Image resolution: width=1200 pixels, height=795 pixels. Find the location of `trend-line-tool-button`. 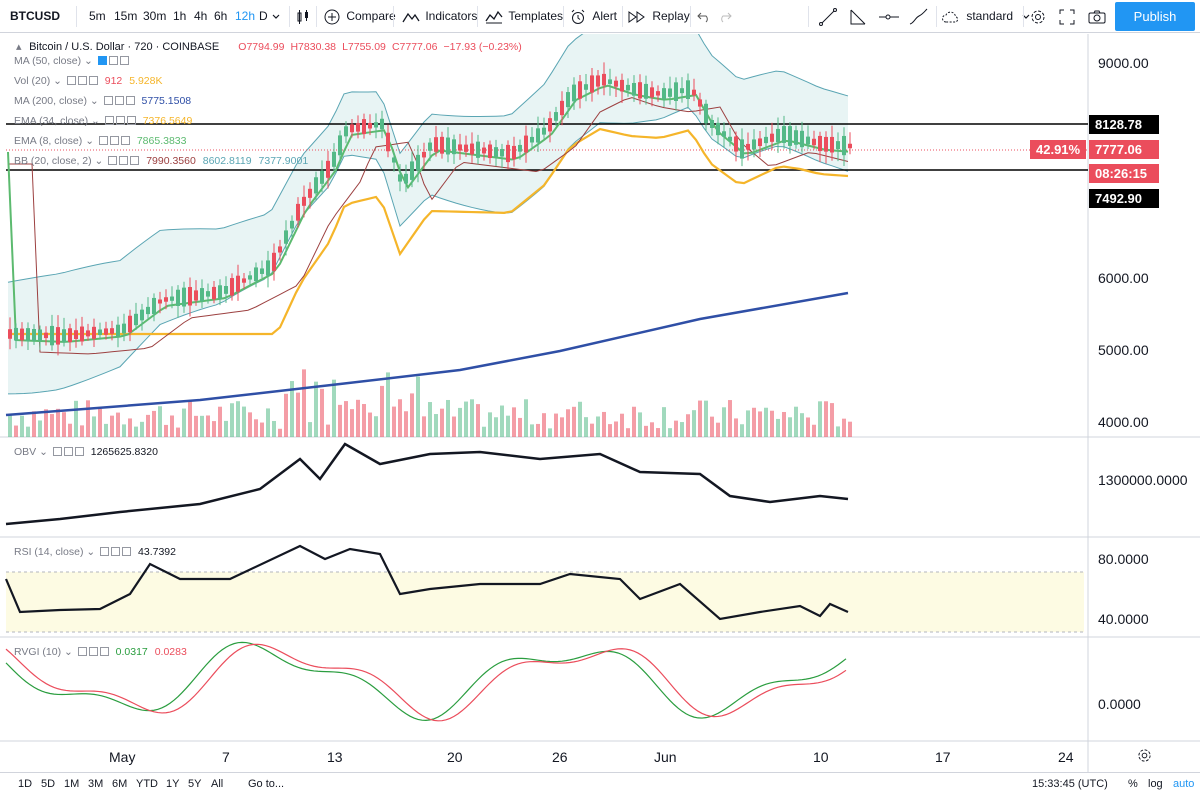

trend-line-tool-button is located at coordinates (828, 16).